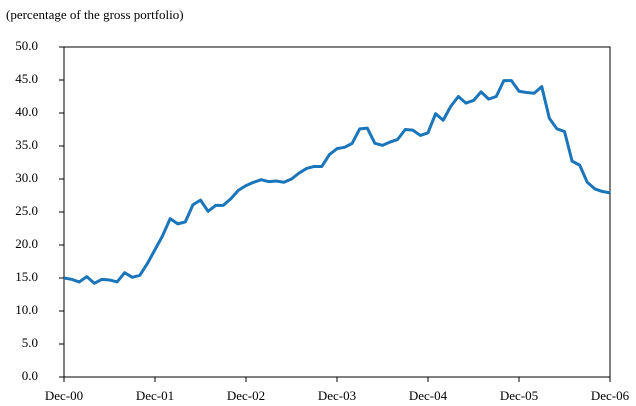 This screenshot has height=406, width=636. Describe the element at coordinates (64, 395) in the screenshot. I see `x-tick-label: Dec-00` at that location.